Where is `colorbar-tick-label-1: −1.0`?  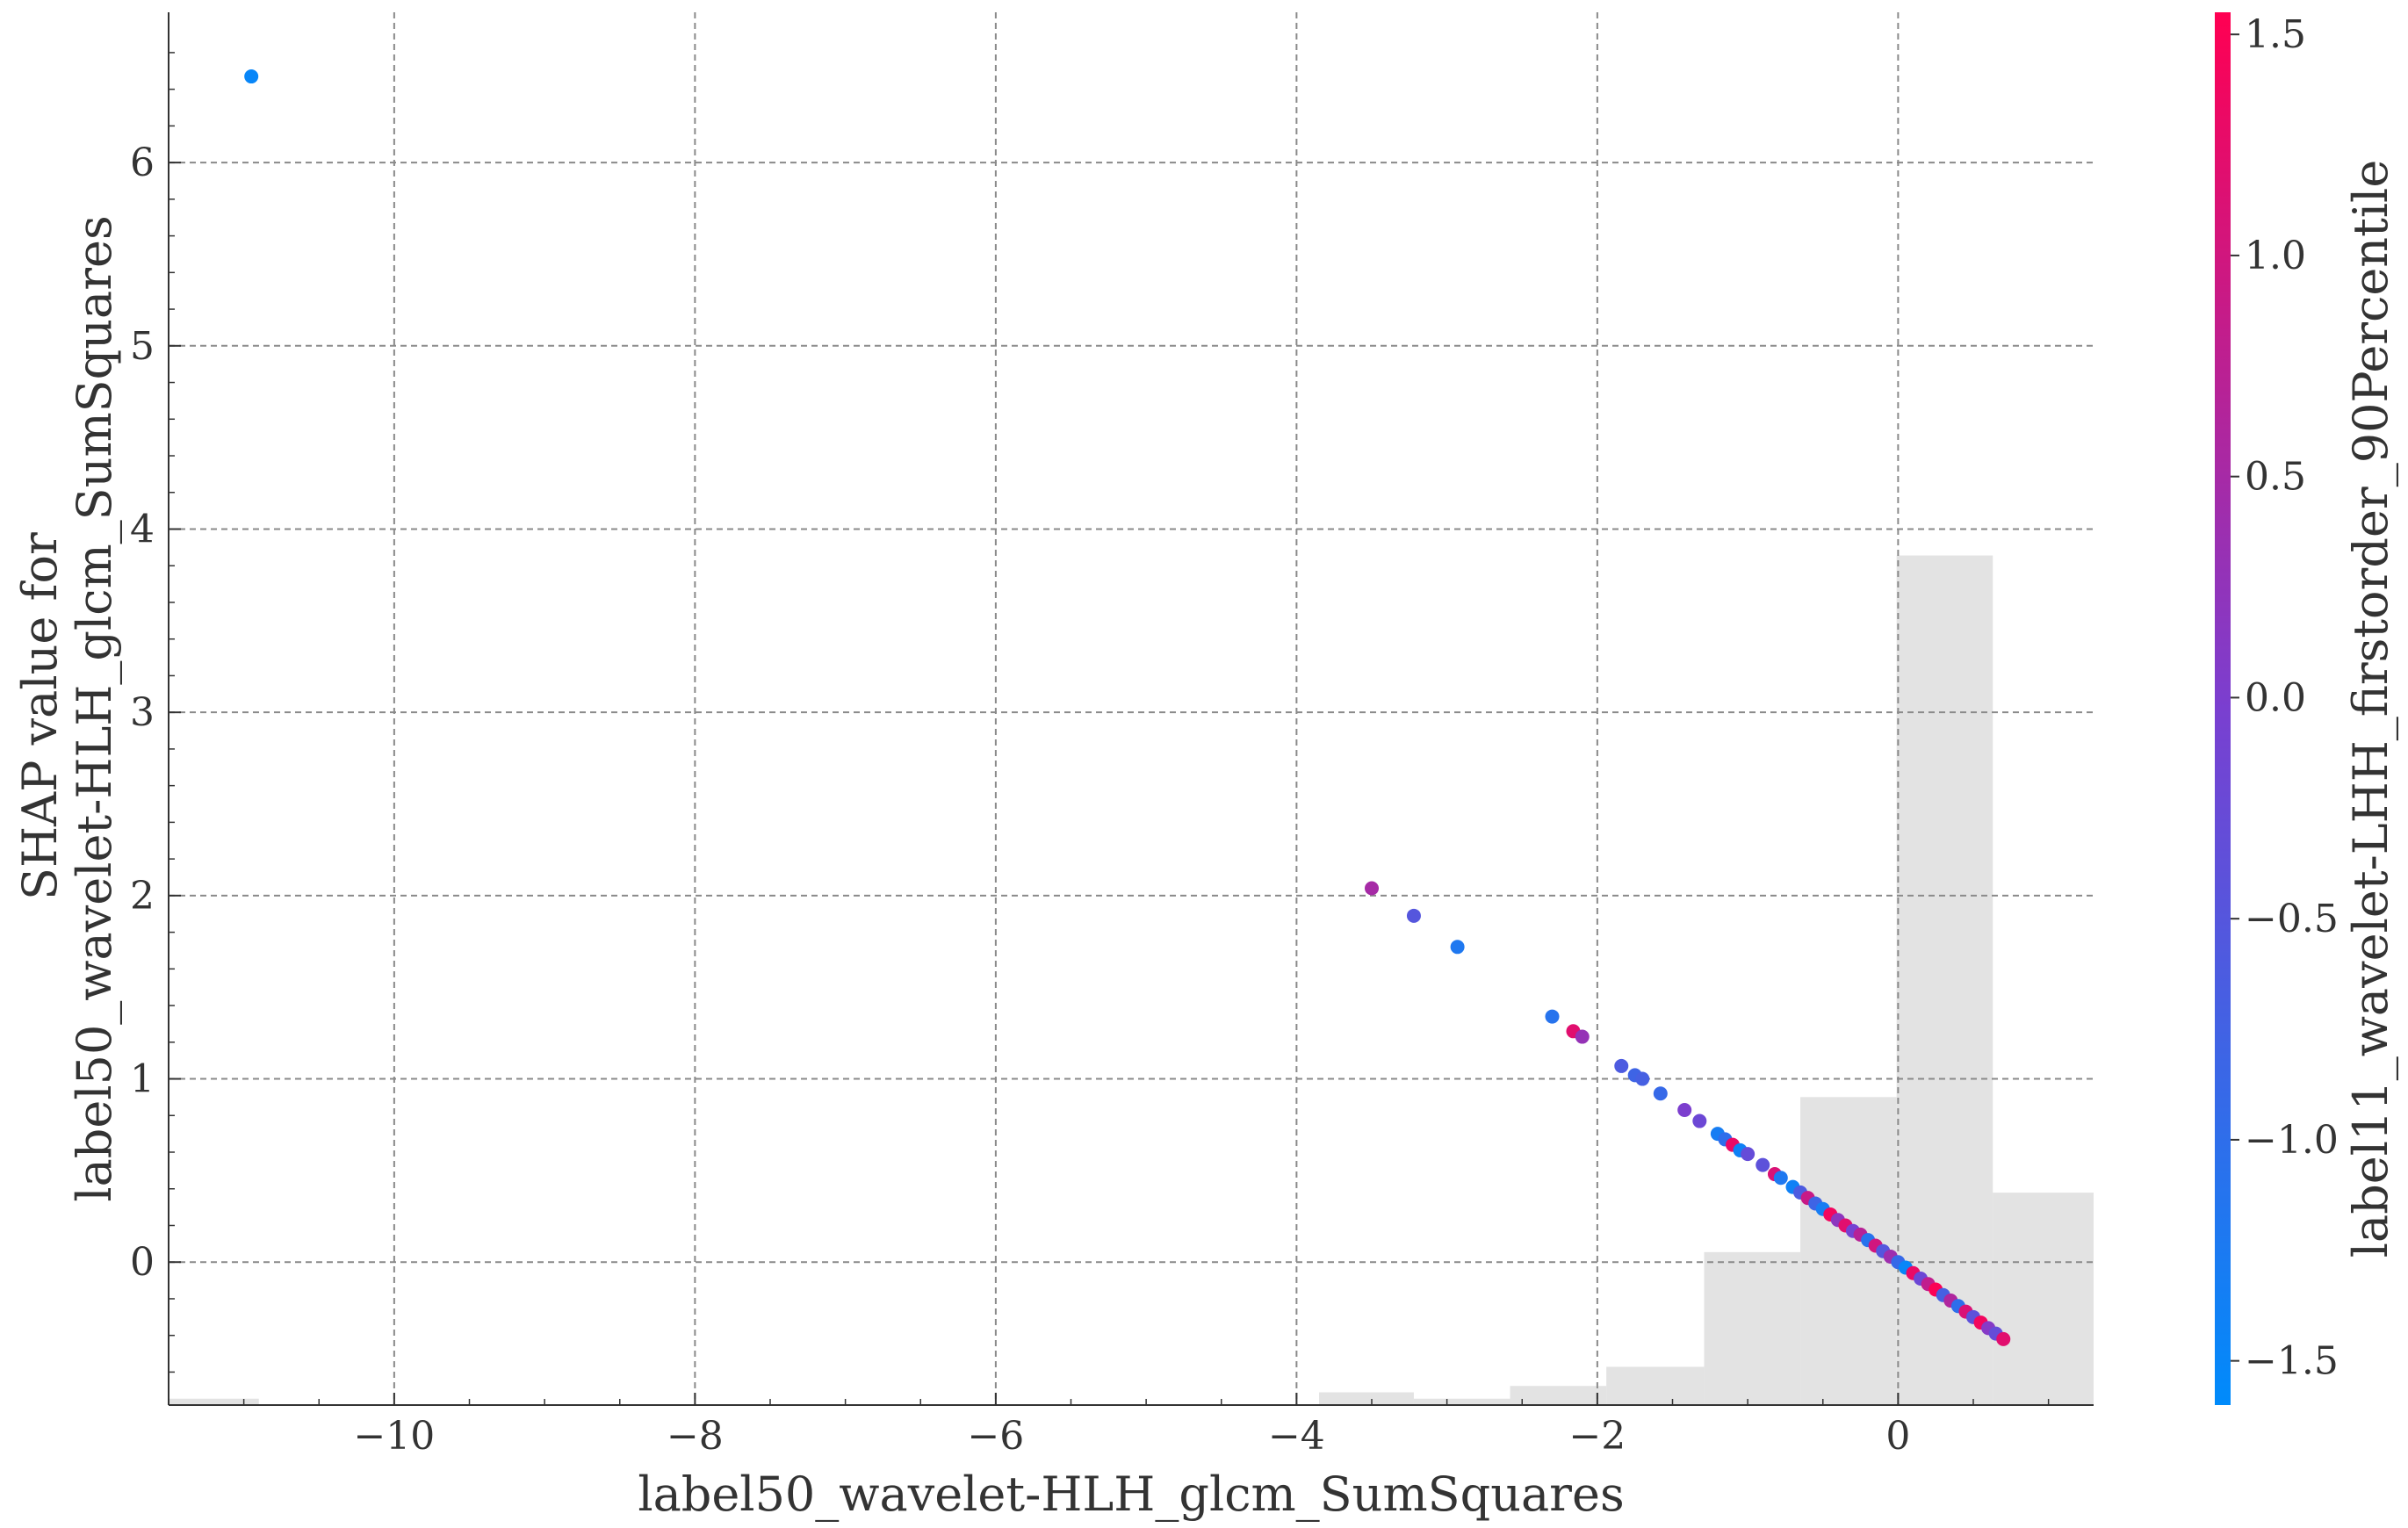
colorbar-tick-label-1: −1.0 is located at coordinates (2292, 1140).